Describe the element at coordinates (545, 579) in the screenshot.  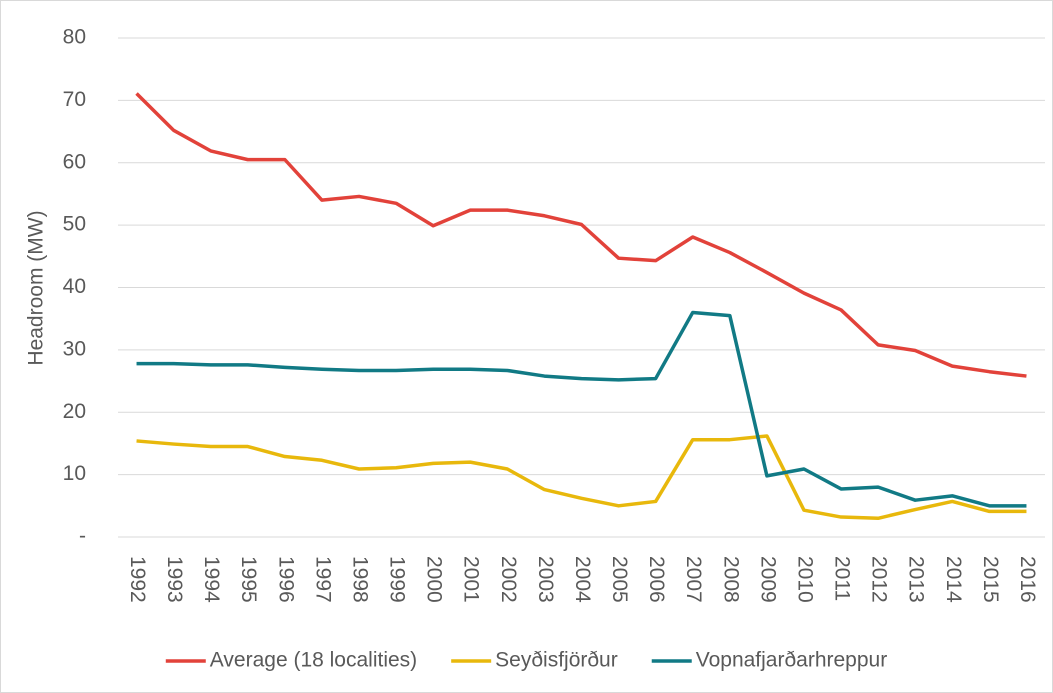
I see `x-tick-label: 2003` at that location.